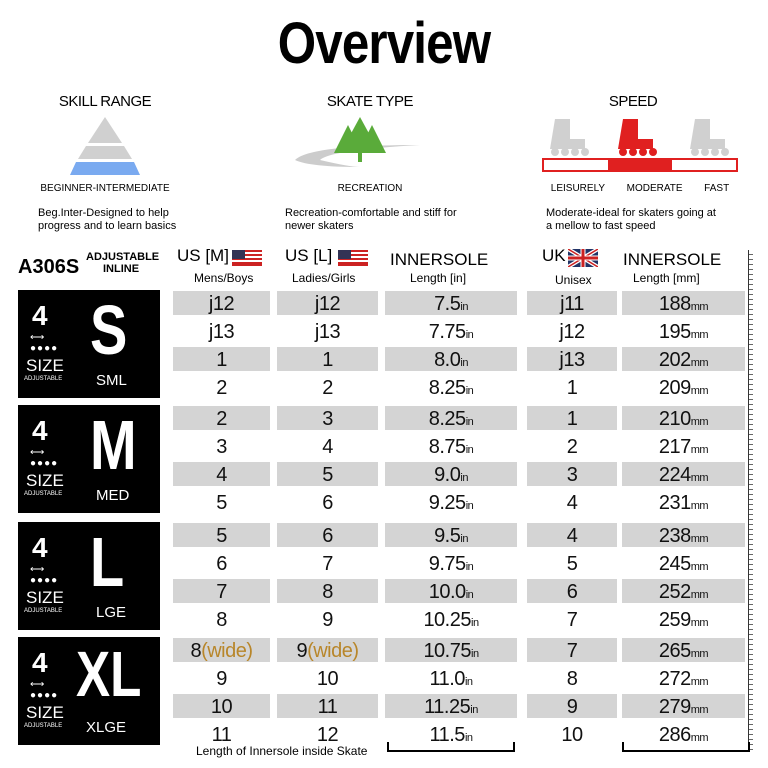 The height and width of the screenshot is (768, 768). I want to click on size-cell: 8.0in, so click(451, 359).